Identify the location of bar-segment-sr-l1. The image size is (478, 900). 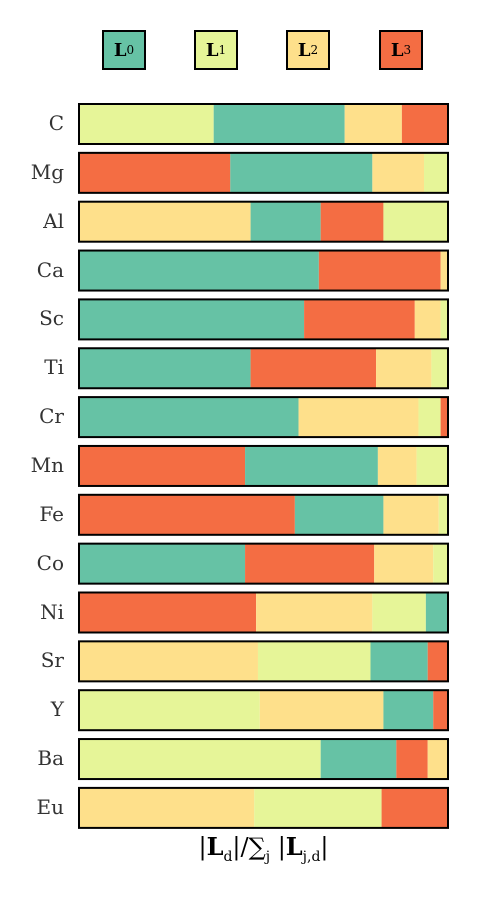
(314, 661).